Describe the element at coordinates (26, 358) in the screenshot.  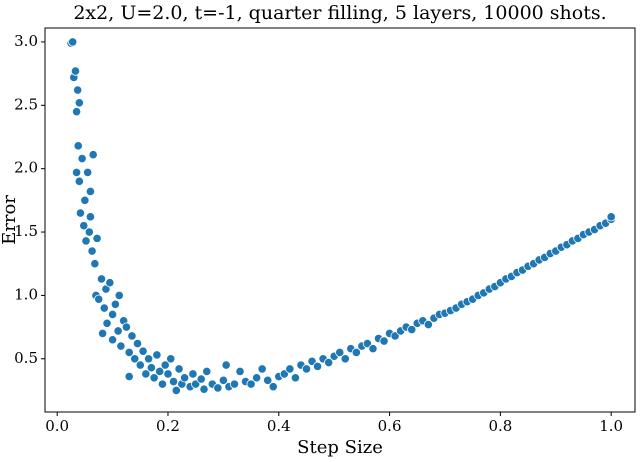
I see `y-tick-label: 0.5` at that location.